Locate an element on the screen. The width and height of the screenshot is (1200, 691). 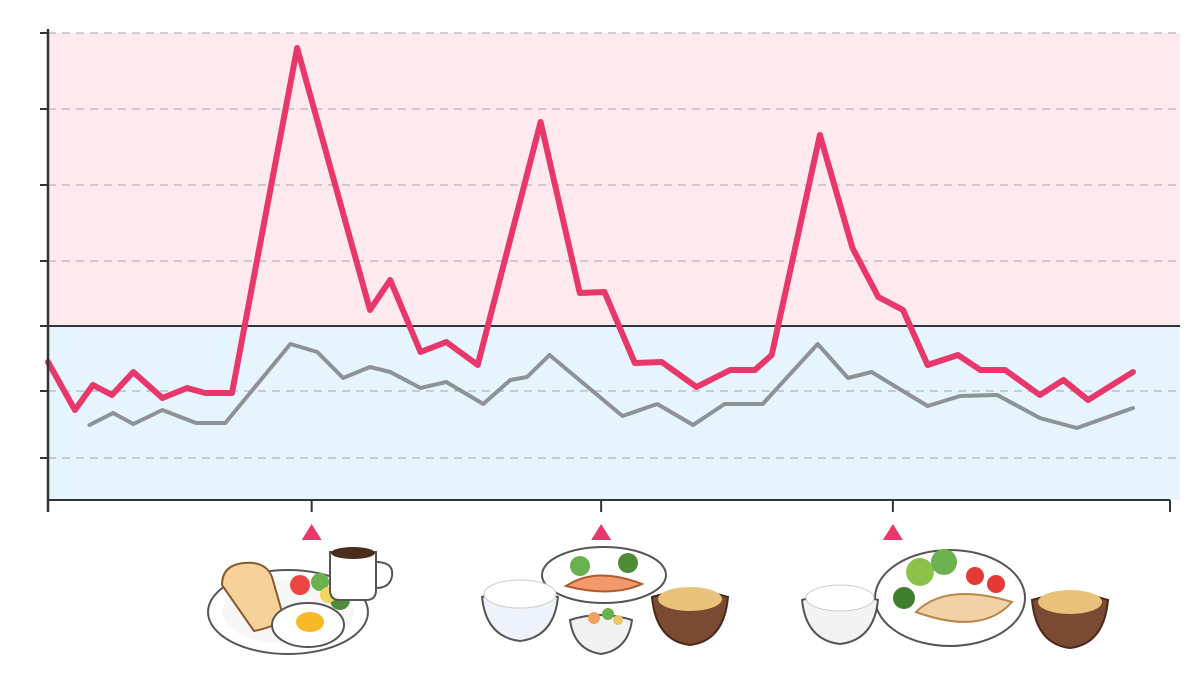
series-line is located at coordinates (611, 386).